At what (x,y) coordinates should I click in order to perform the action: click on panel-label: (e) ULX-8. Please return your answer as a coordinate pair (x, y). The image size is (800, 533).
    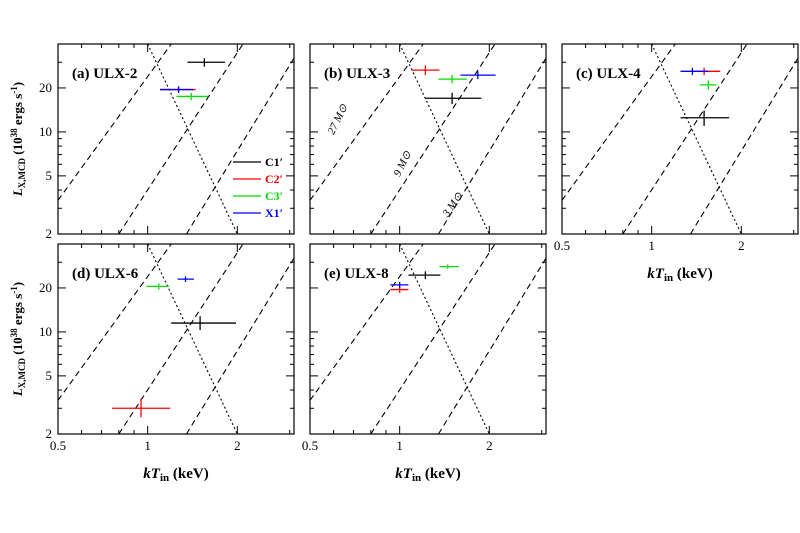
    Looking at the image, I should click on (356, 274).